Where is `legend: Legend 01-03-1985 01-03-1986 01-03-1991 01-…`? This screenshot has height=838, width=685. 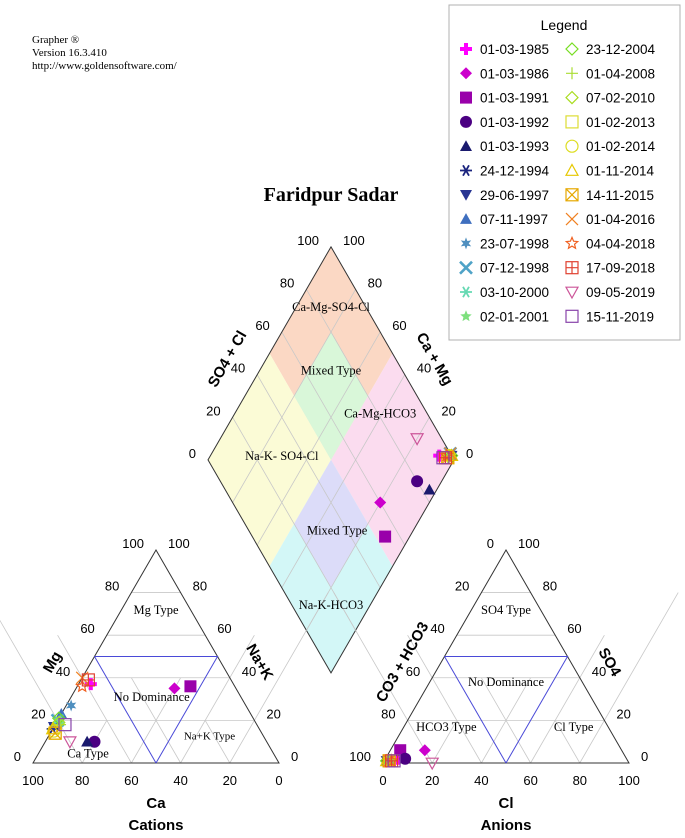 legend: Legend 01-03-1985 01-03-1986 01-03-1991 01-… is located at coordinates (564, 172).